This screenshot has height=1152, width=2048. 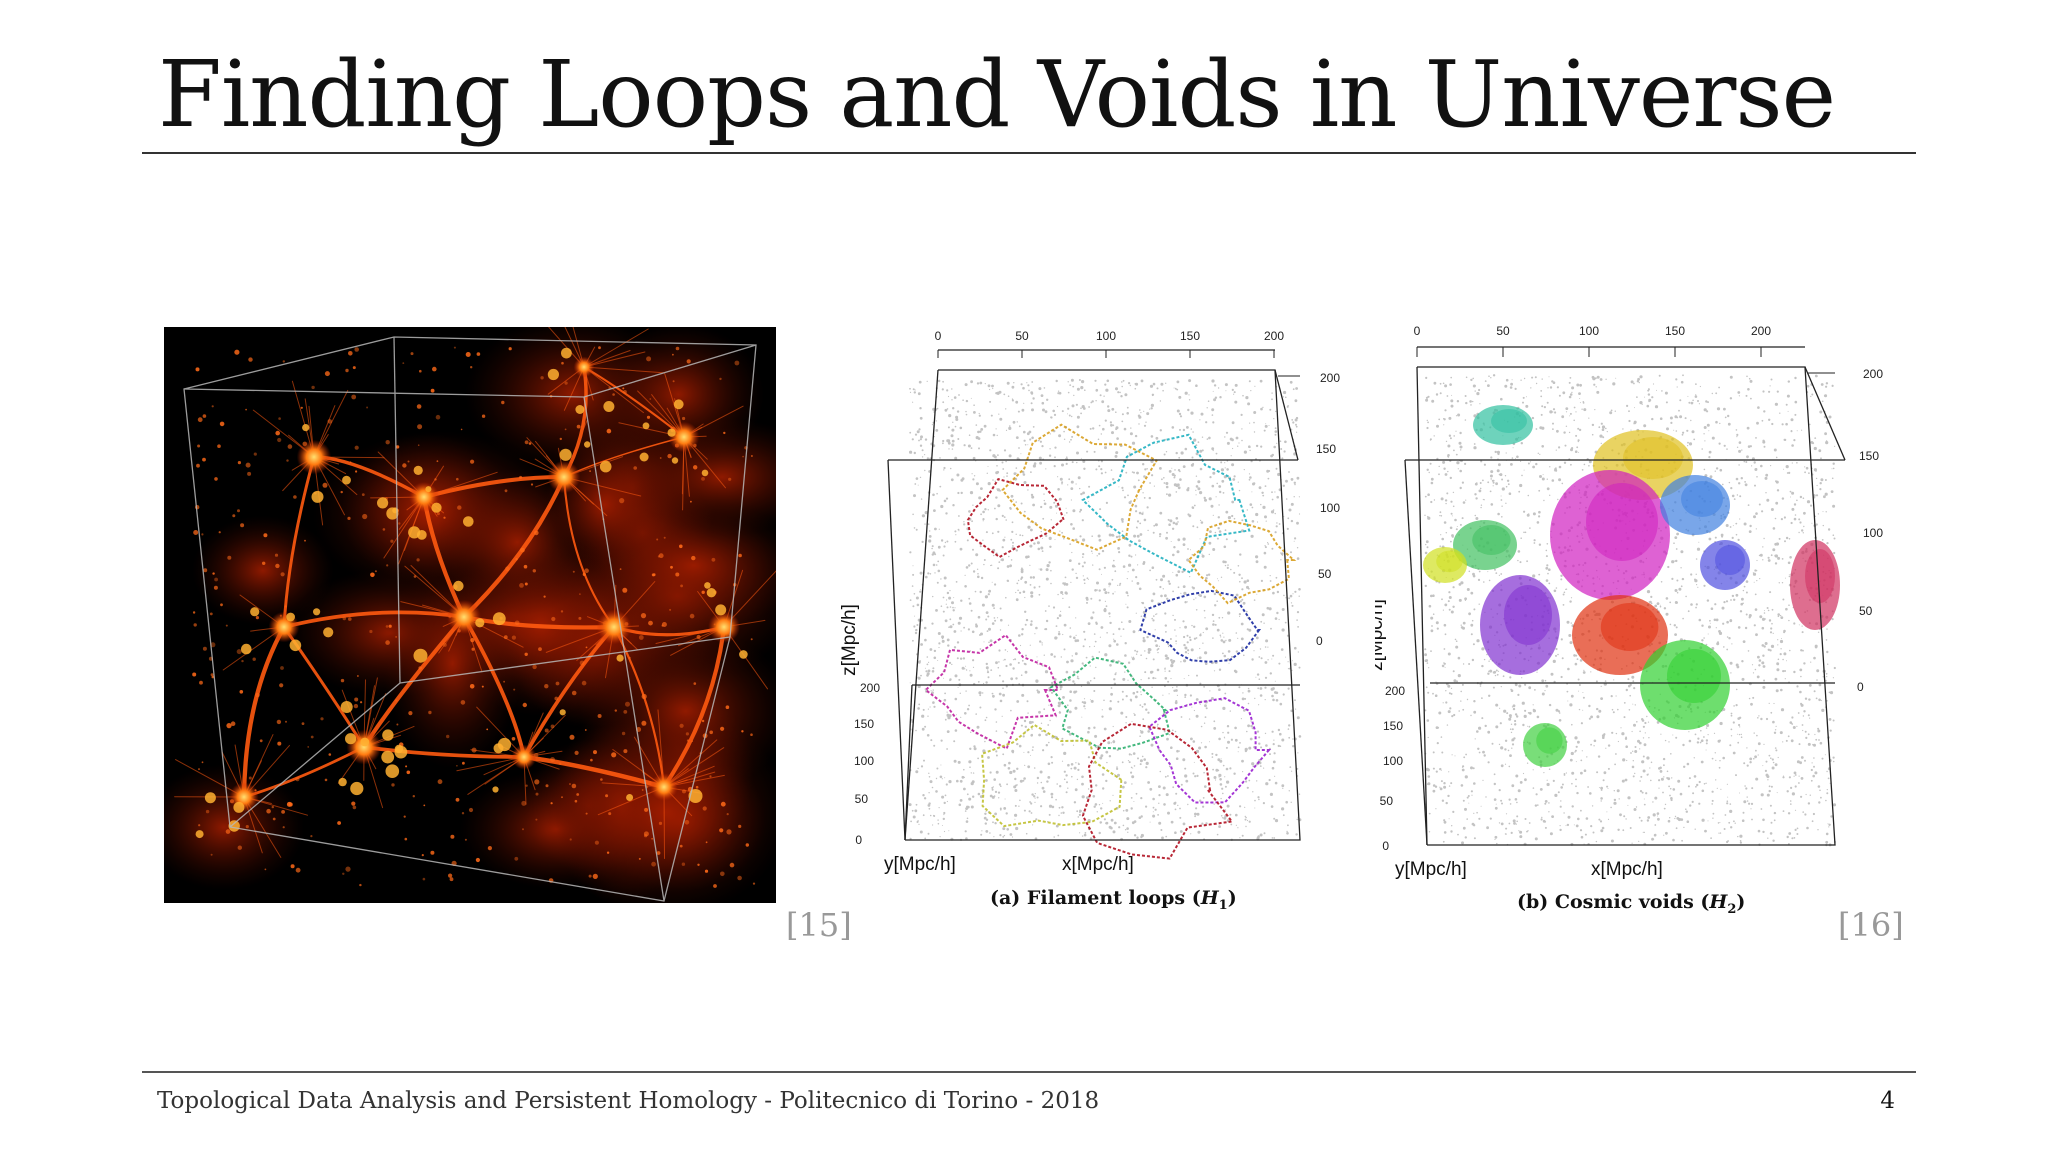 What do you see at coordinates (858, 840) in the screenshot?
I see `mid-left-tick-label: 0` at bounding box center [858, 840].